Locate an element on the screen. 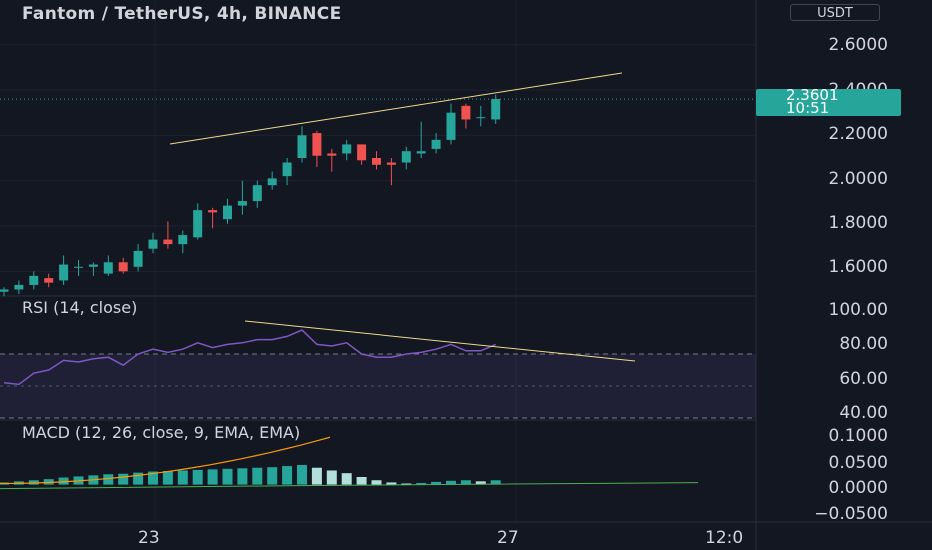  rsi-title: RSI (14, close) is located at coordinates (80, 307).